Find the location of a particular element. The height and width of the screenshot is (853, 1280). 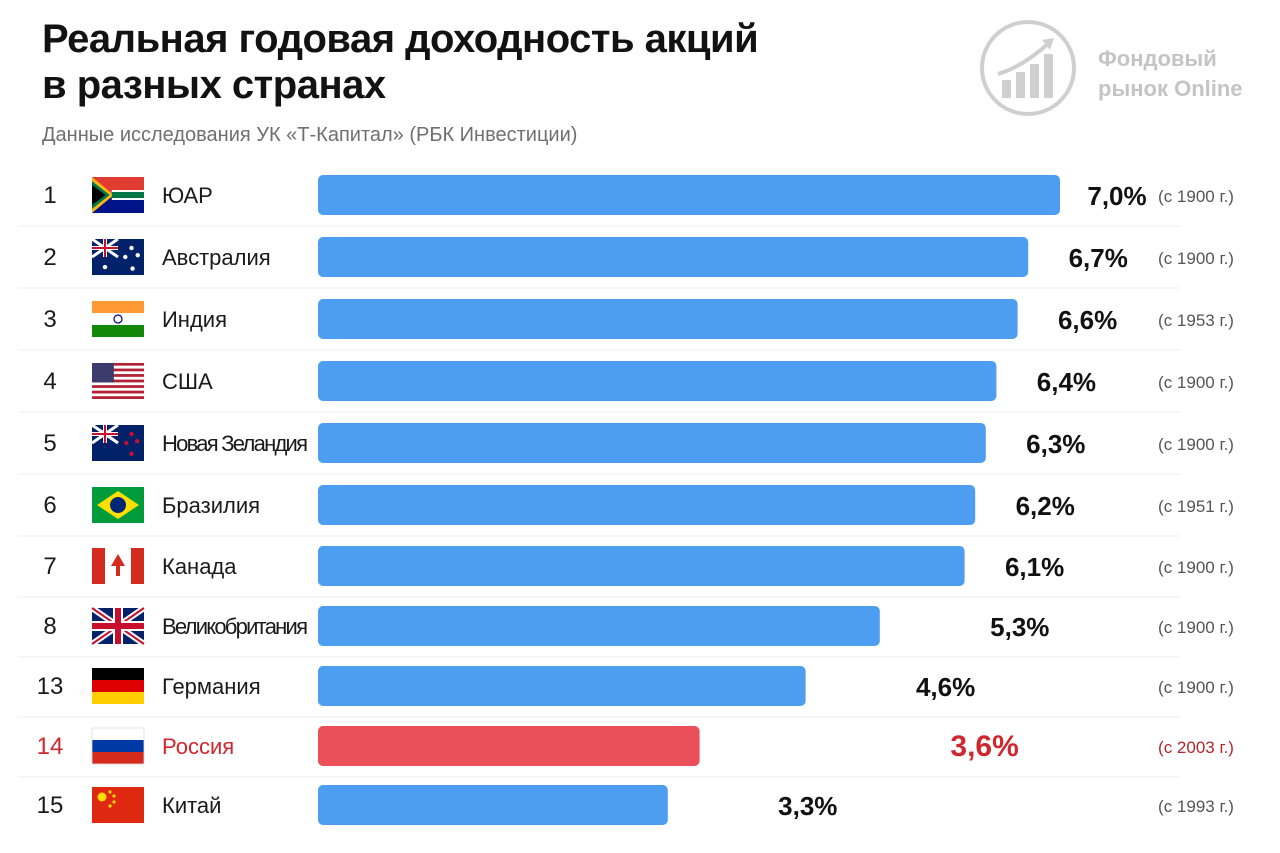

chart-row: 2 Австралия 6,7% (с 1900 г.) is located at coordinates (626, 263).